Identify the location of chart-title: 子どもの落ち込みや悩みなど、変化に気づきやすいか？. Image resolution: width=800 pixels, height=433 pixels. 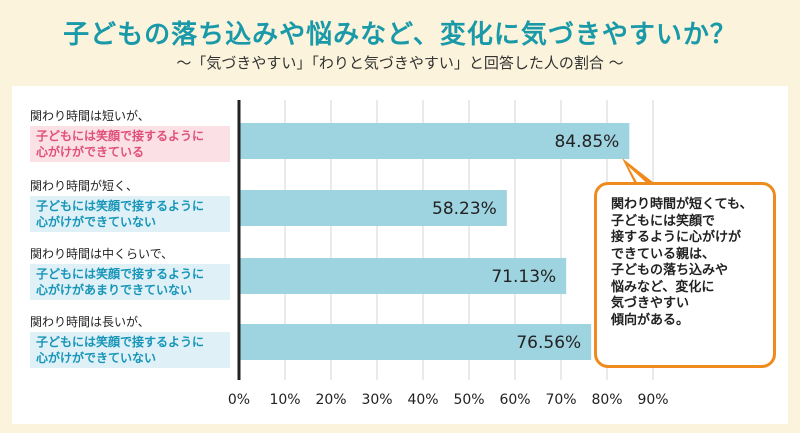
(400, 35).